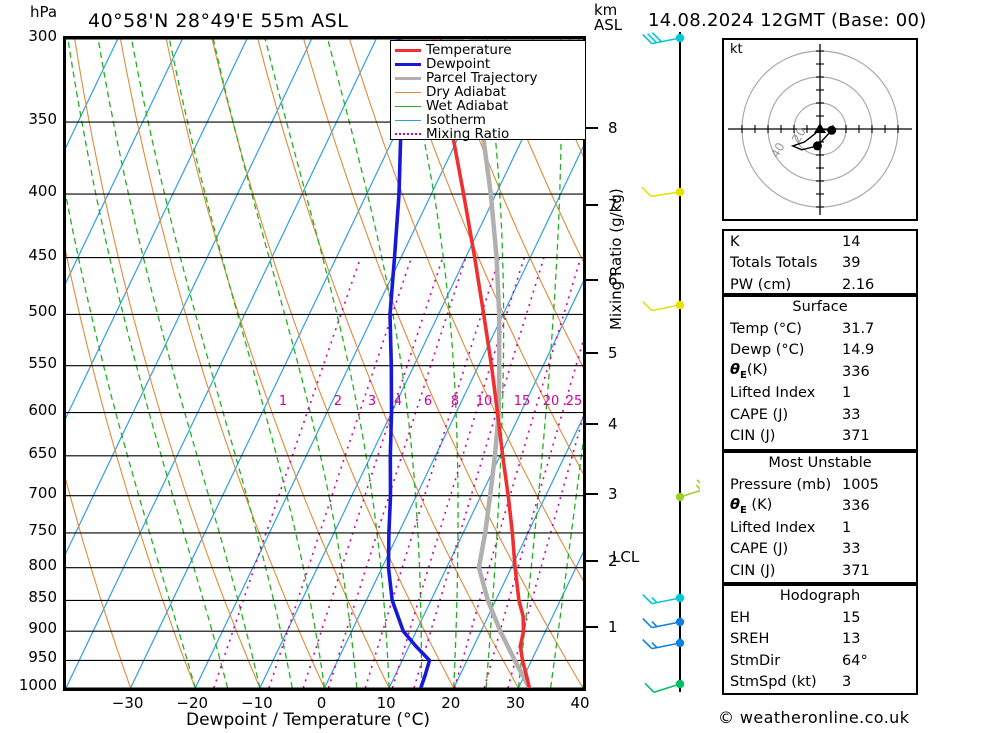  What do you see at coordinates (820, 307) in the screenshot?
I see `table-title: Surface` at bounding box center [820, 307].